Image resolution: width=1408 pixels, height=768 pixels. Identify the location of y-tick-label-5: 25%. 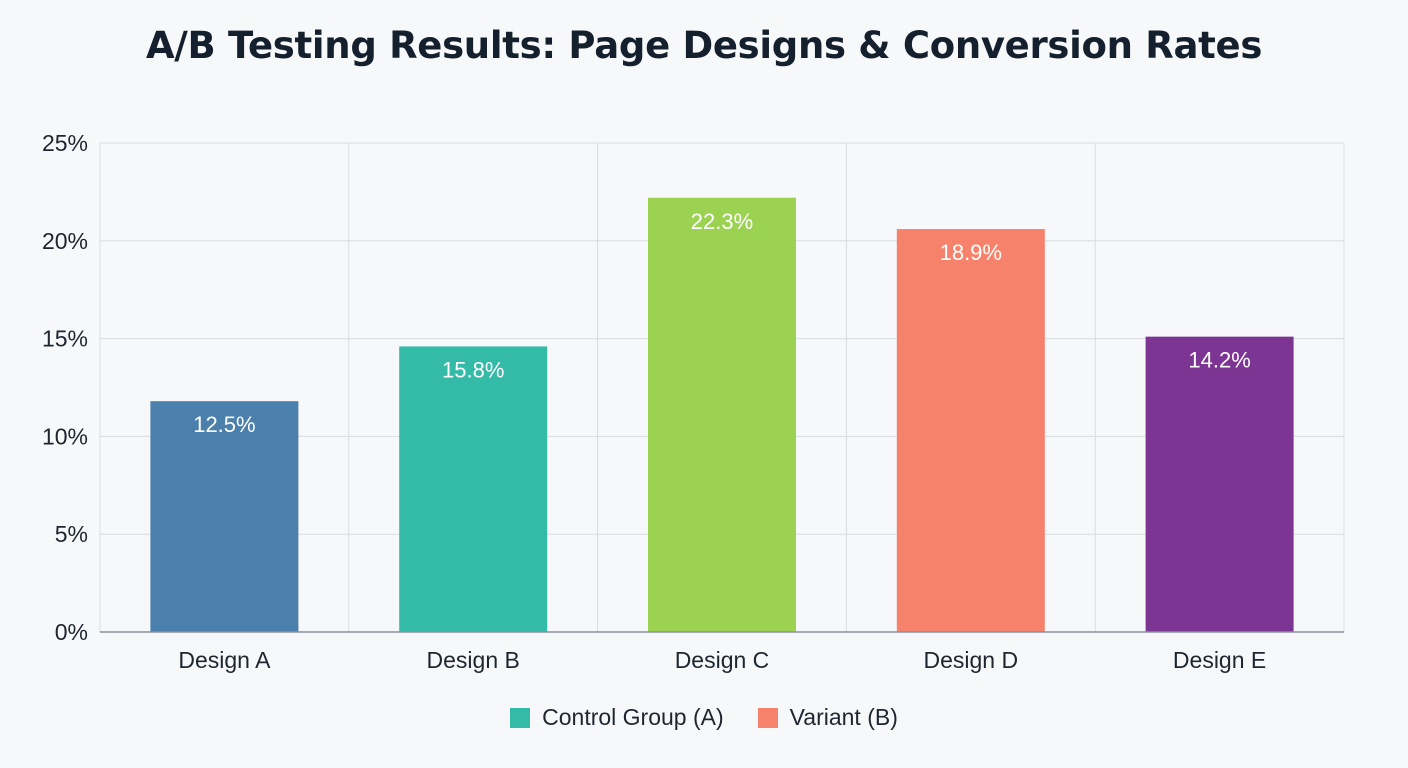
(65, 143).